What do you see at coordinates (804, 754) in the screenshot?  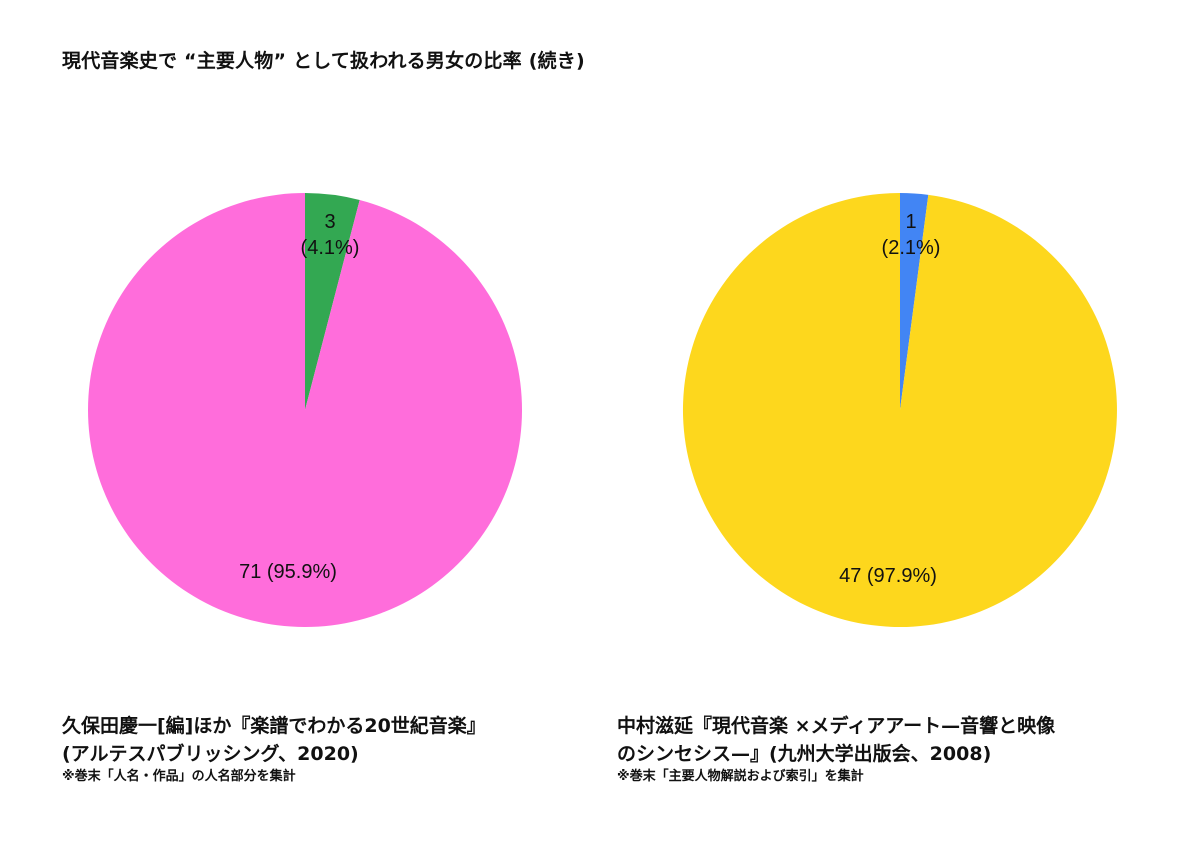 I see `source-publisher: のシンセシス—』(九州大学出版会、2008)` at bounding box center [804, 754].